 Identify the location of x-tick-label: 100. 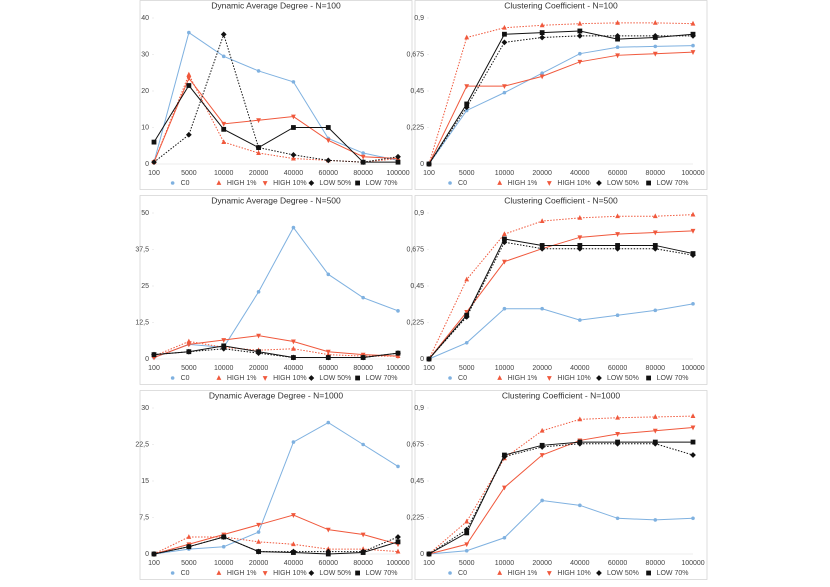
(429, 173).